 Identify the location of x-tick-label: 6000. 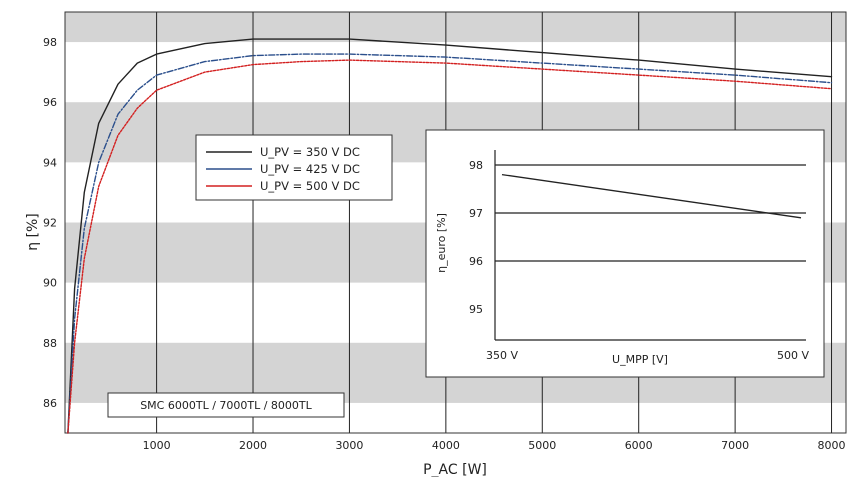
(639, 445).